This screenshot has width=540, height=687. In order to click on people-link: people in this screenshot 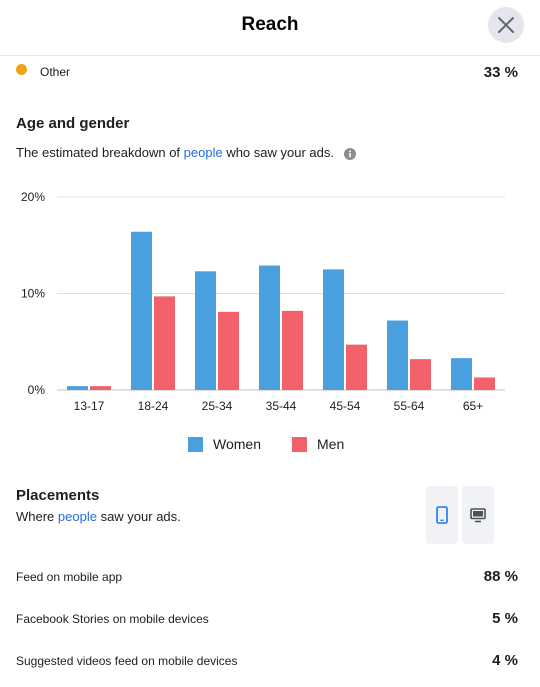, I will do `click(203, 152)`.